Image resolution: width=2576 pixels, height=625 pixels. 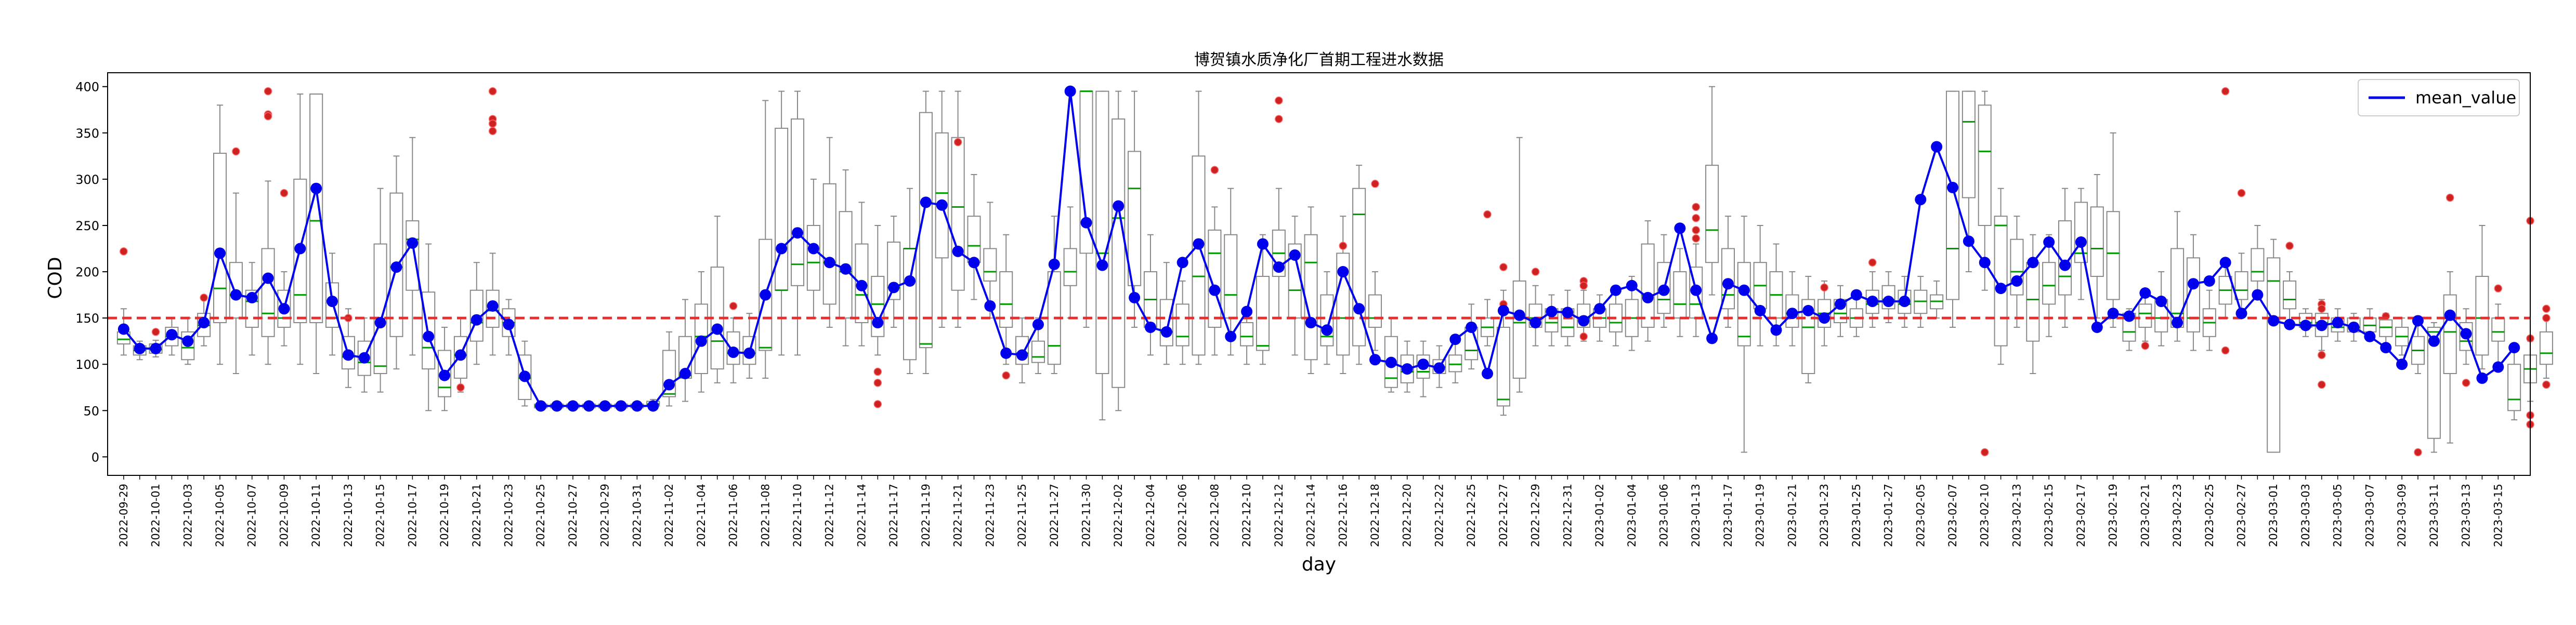 What do you see at coordinates (2081, 515) in the screenshot?
I see `x-tick-label: 2023-02-17` at bounding box center [2081, 515].